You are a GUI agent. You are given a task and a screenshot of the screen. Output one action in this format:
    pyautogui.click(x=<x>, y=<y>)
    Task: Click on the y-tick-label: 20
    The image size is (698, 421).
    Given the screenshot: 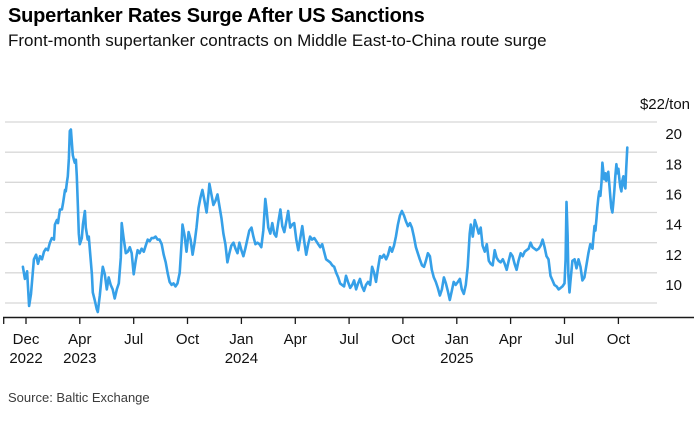 What is the action you would take?
    pyautogui.click(x=673, y=134)
    